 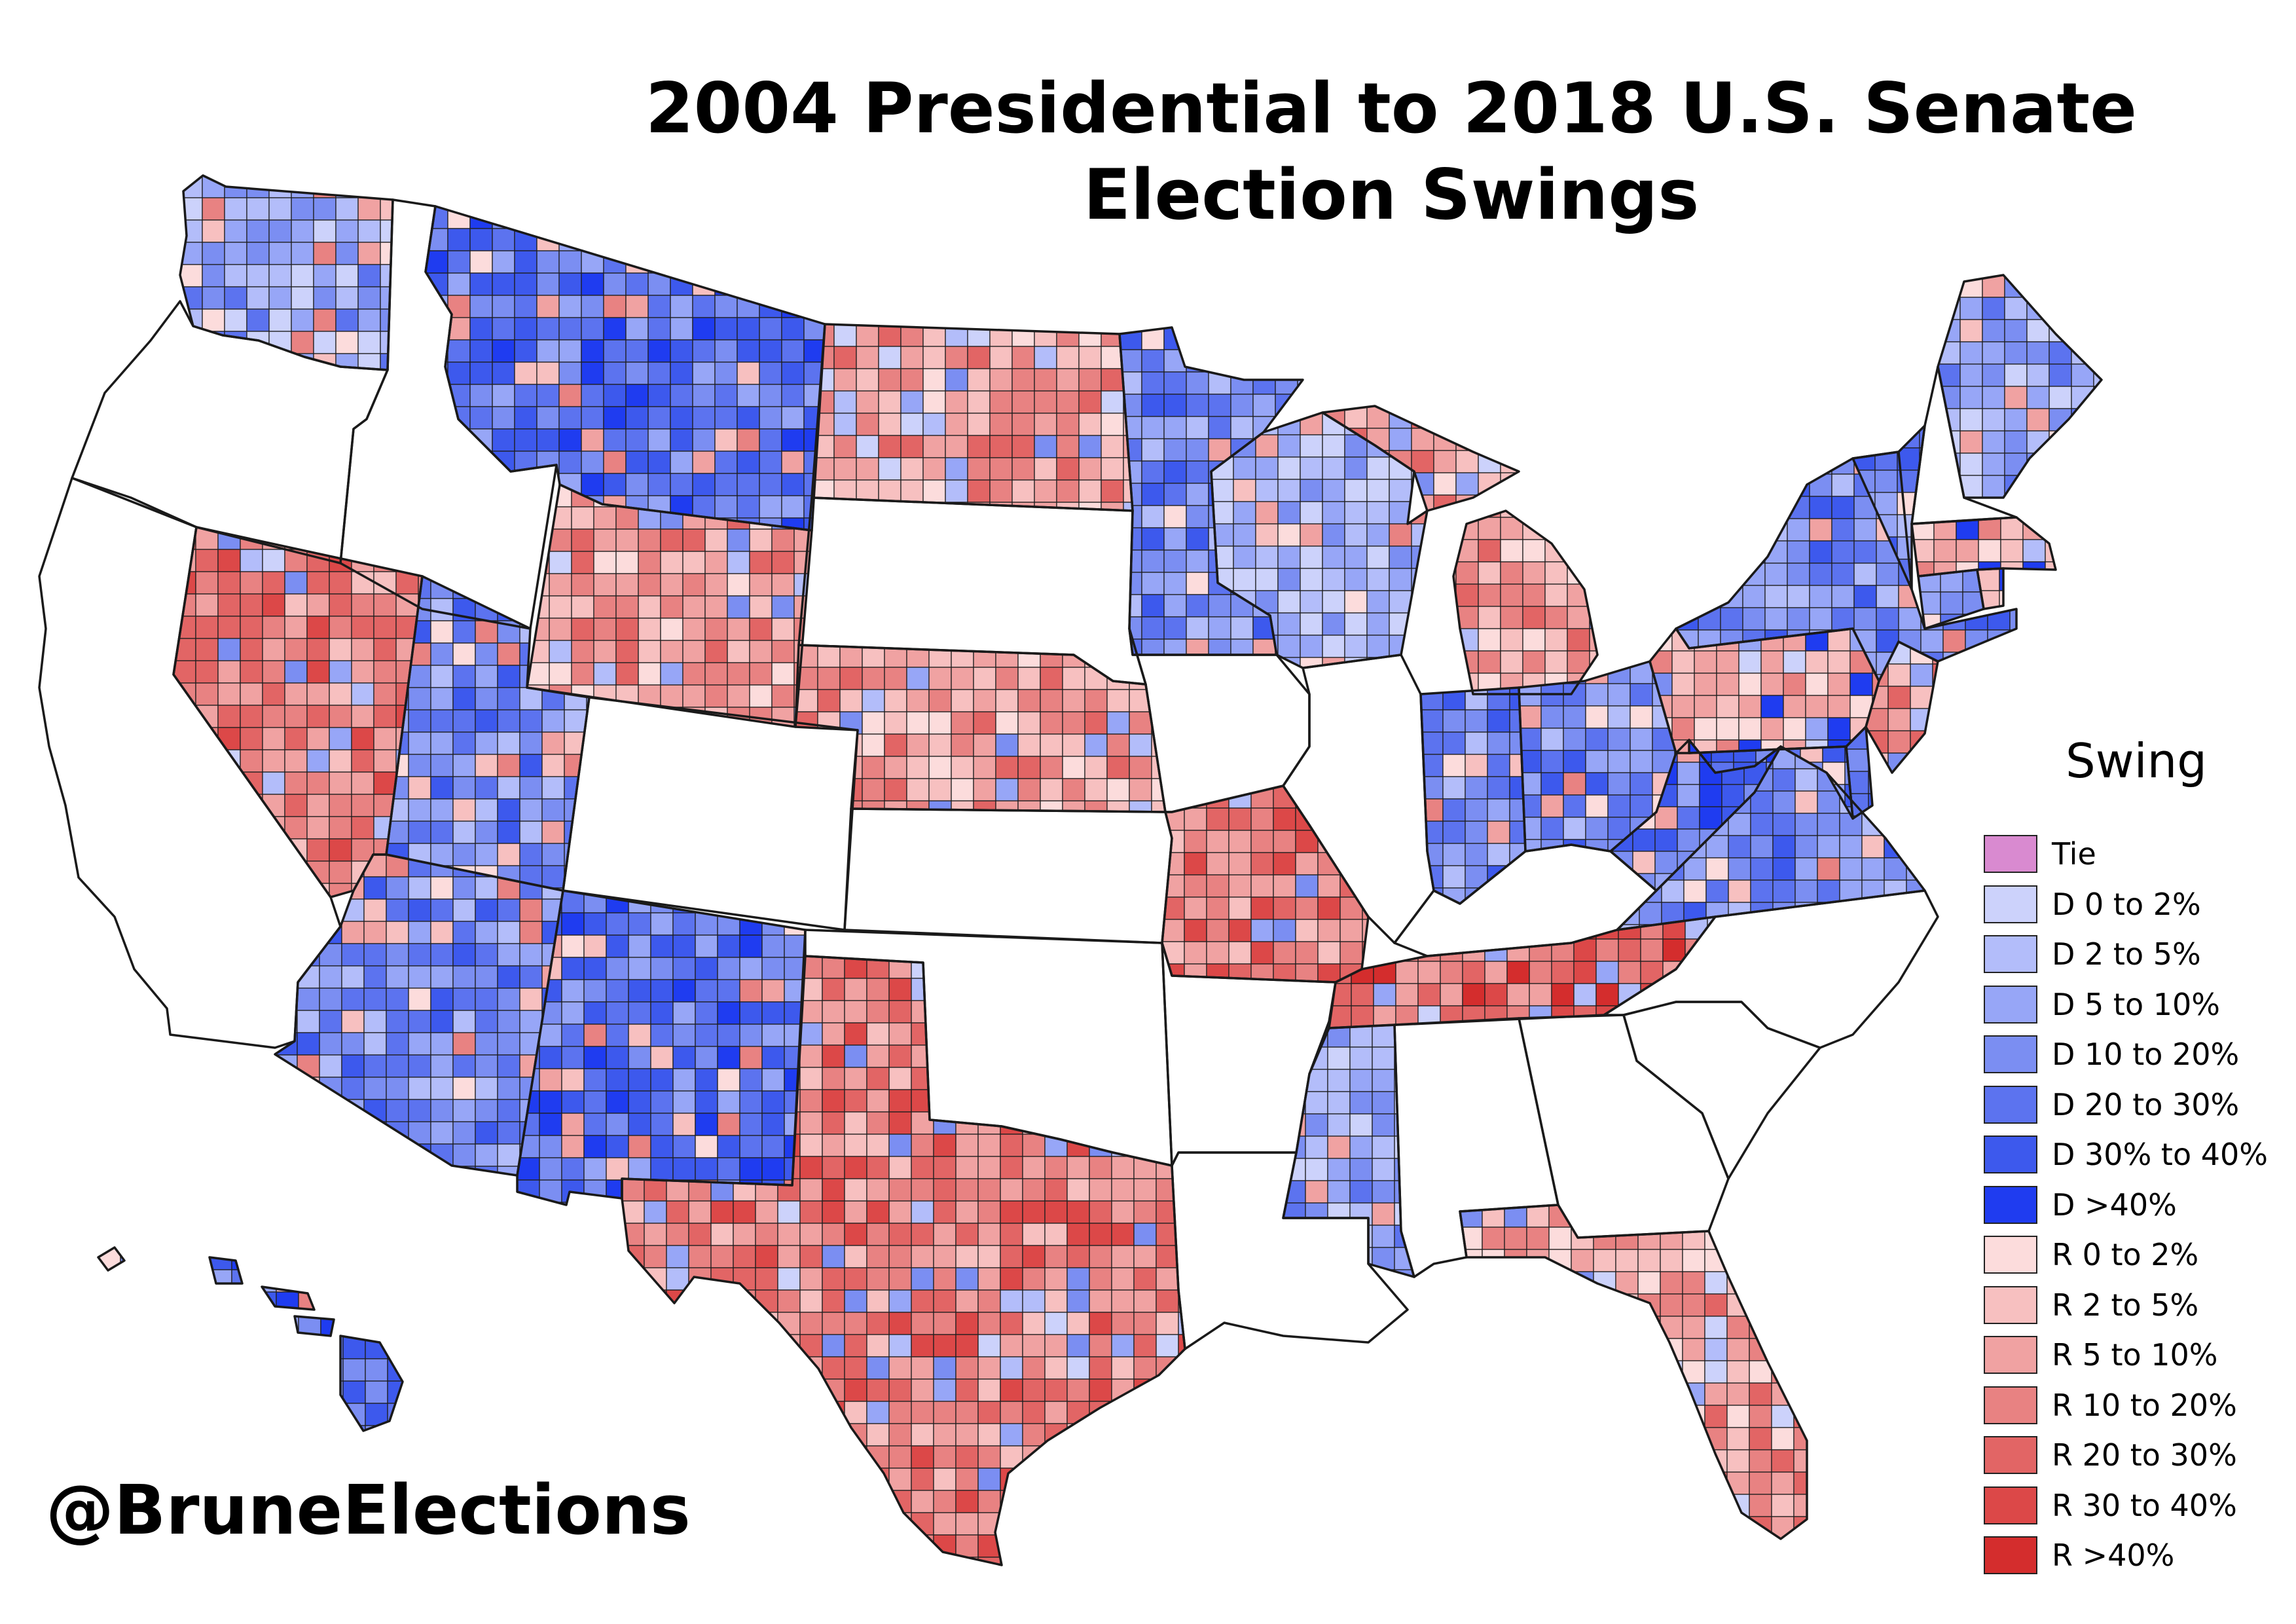 I want to click on legend-swatch, so click(x=2010, y=1104).